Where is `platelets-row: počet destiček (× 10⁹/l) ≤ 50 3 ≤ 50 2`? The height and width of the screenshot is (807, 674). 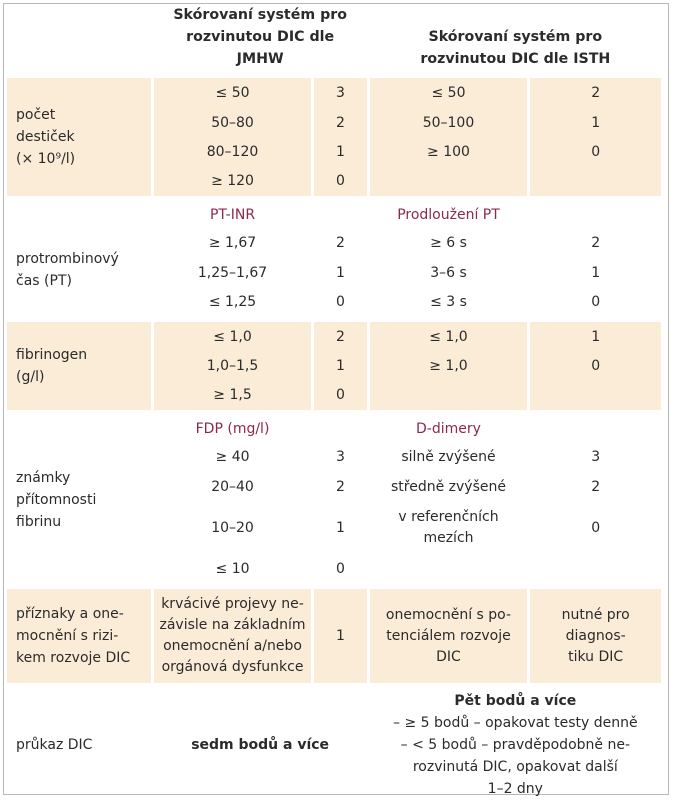 platelets-row: počet destiček (× 10⁹/l) ≤ 50 3 ≤ 50 2 is located at coordinates (334, 137).